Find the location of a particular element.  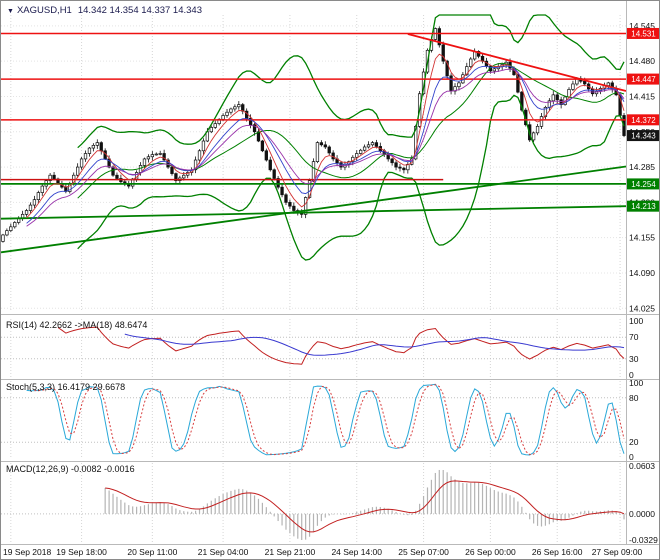

chart-title-bar: ▼ XAGUSD,H1 14.342 14.354 14.337 14.343 is located at coordinates (104, 10).